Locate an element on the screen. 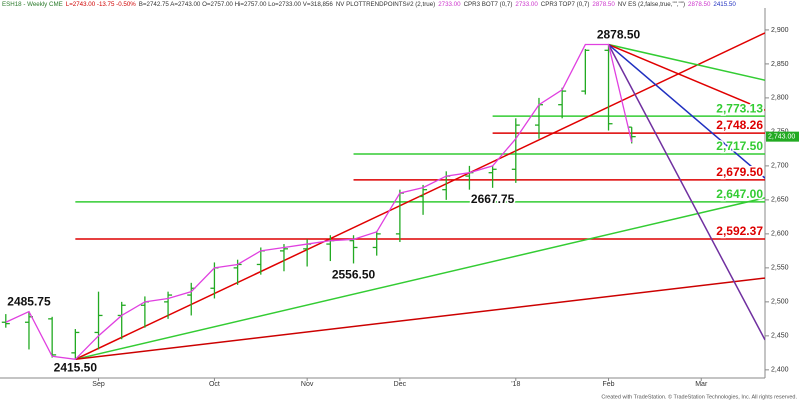 This screenshot has height=402, width=800. y-tick-label: 2,600 is located at coordinates (780, 234).